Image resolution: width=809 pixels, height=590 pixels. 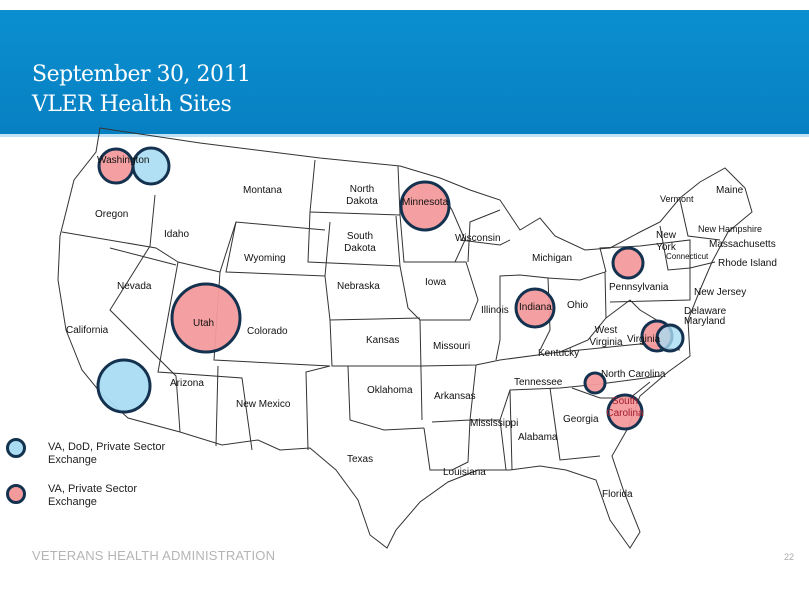 What do you see at coordinates (425, 202) in the screenshot?
I see `state-label-minnesota: Minnesota` at bounding box center [425, 202].